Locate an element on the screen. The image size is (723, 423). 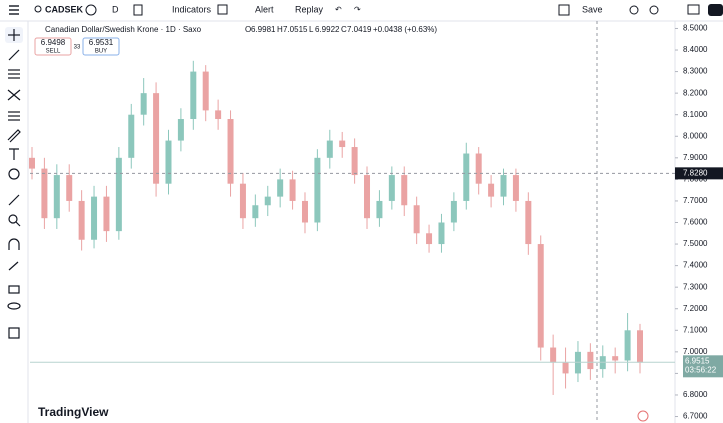
y-tick-label: 8.3000 is located at coordinates (695, 71).